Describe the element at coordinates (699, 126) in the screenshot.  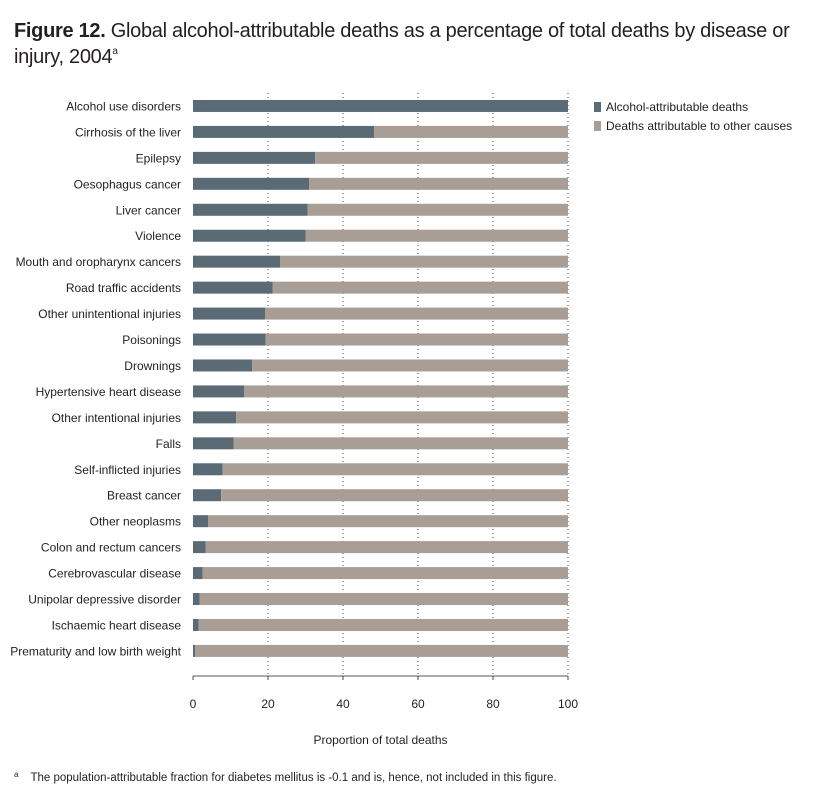
I see `legend-label: Deaths attributable to other causes` at that location.